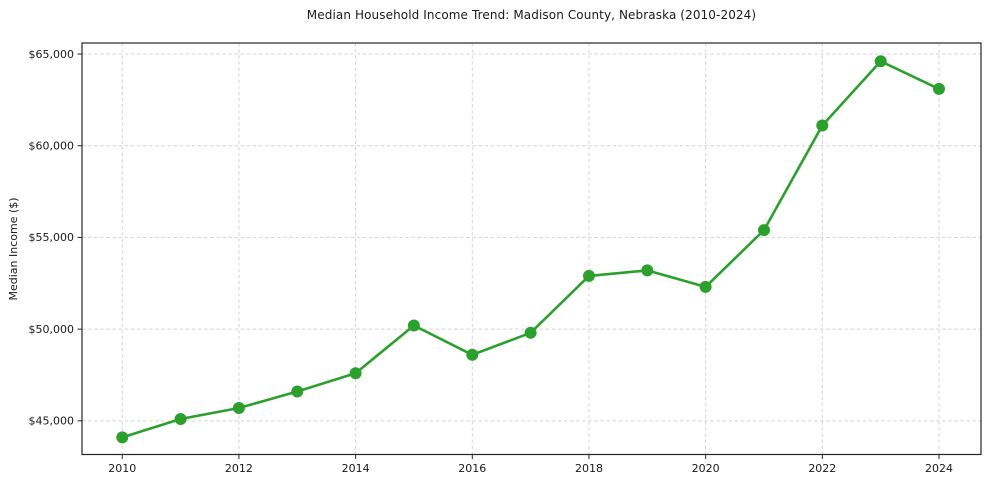  What do you see at coordinates (472, 468) in the screenshot?
I see `x-tick-label: 2016` at bounding box center [472, 468].